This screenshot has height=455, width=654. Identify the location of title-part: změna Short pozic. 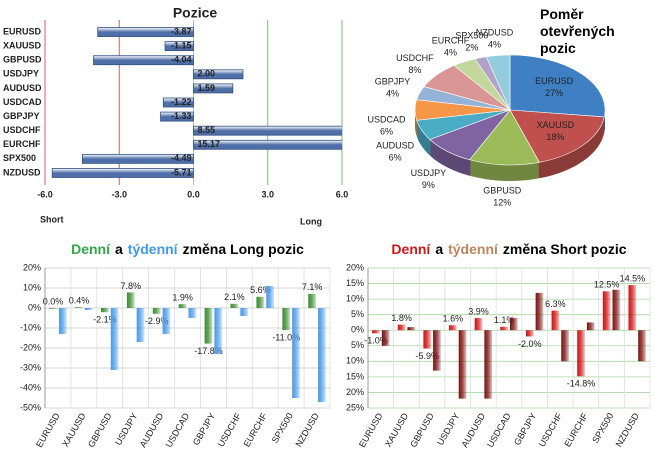
(565, 249).